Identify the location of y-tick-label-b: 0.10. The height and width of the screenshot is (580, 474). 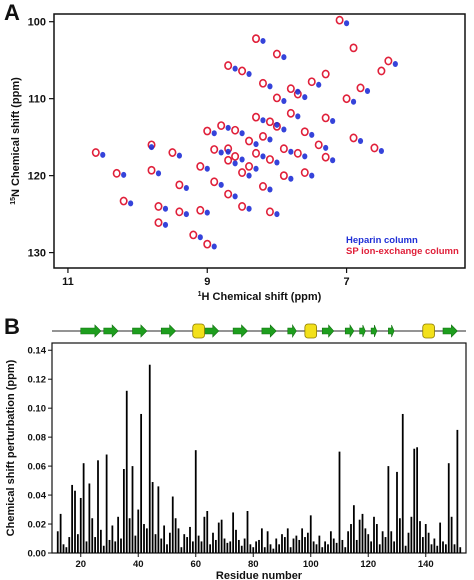
(37, 409).